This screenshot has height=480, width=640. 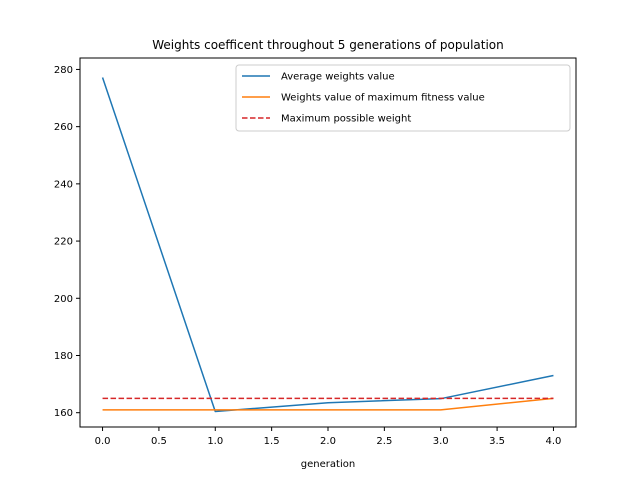 What do you see at coordinates (554, 441) in the screenshot?
I see `x-tick-label: 4.0` at bounding box center [554, 441].